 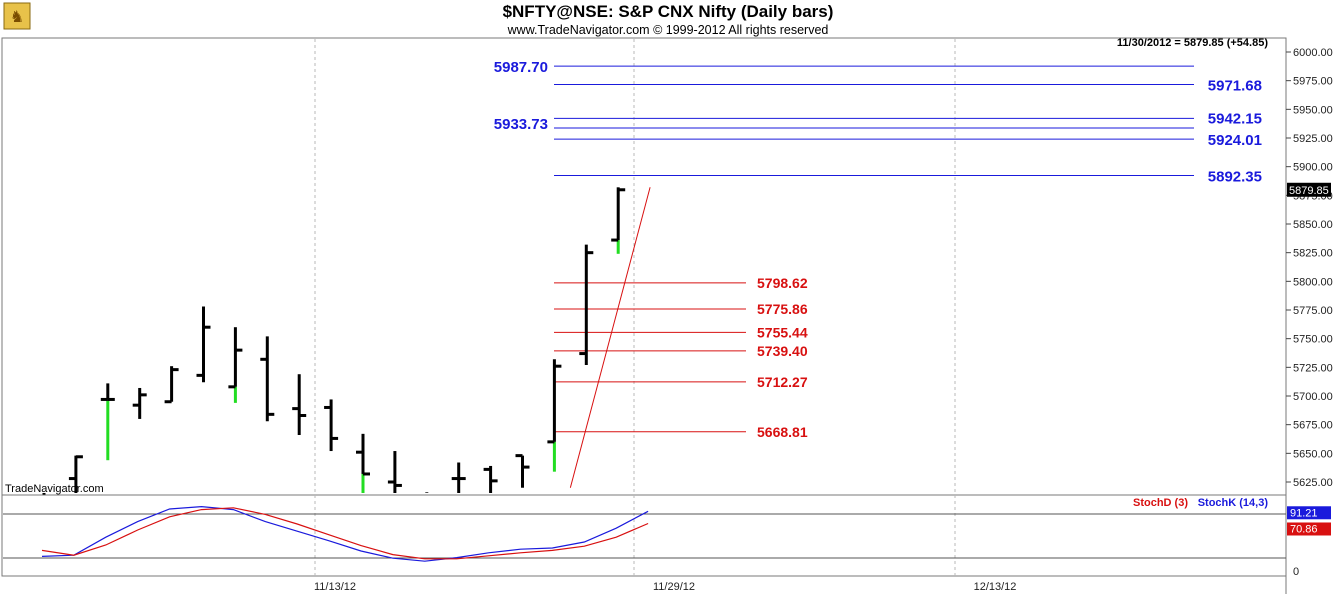 I want to click on price-tick-label: 5650.00, so click(x=1313, y=454).